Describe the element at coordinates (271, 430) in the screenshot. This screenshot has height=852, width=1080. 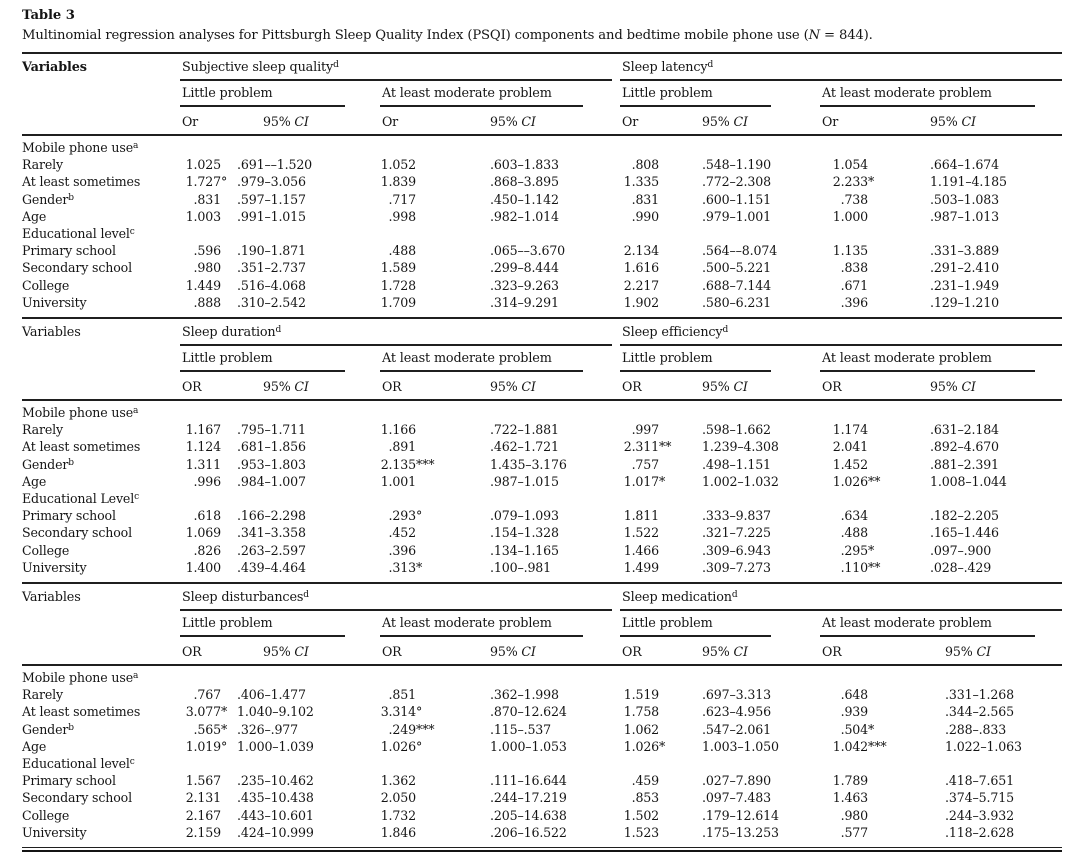
I see `confidence-interval-value: .795–1.711` at that location.